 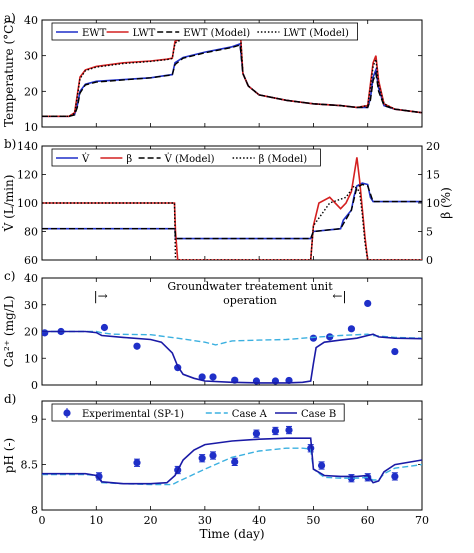 I want to click on y-tick-label: 100, so click(x=27, y=203).